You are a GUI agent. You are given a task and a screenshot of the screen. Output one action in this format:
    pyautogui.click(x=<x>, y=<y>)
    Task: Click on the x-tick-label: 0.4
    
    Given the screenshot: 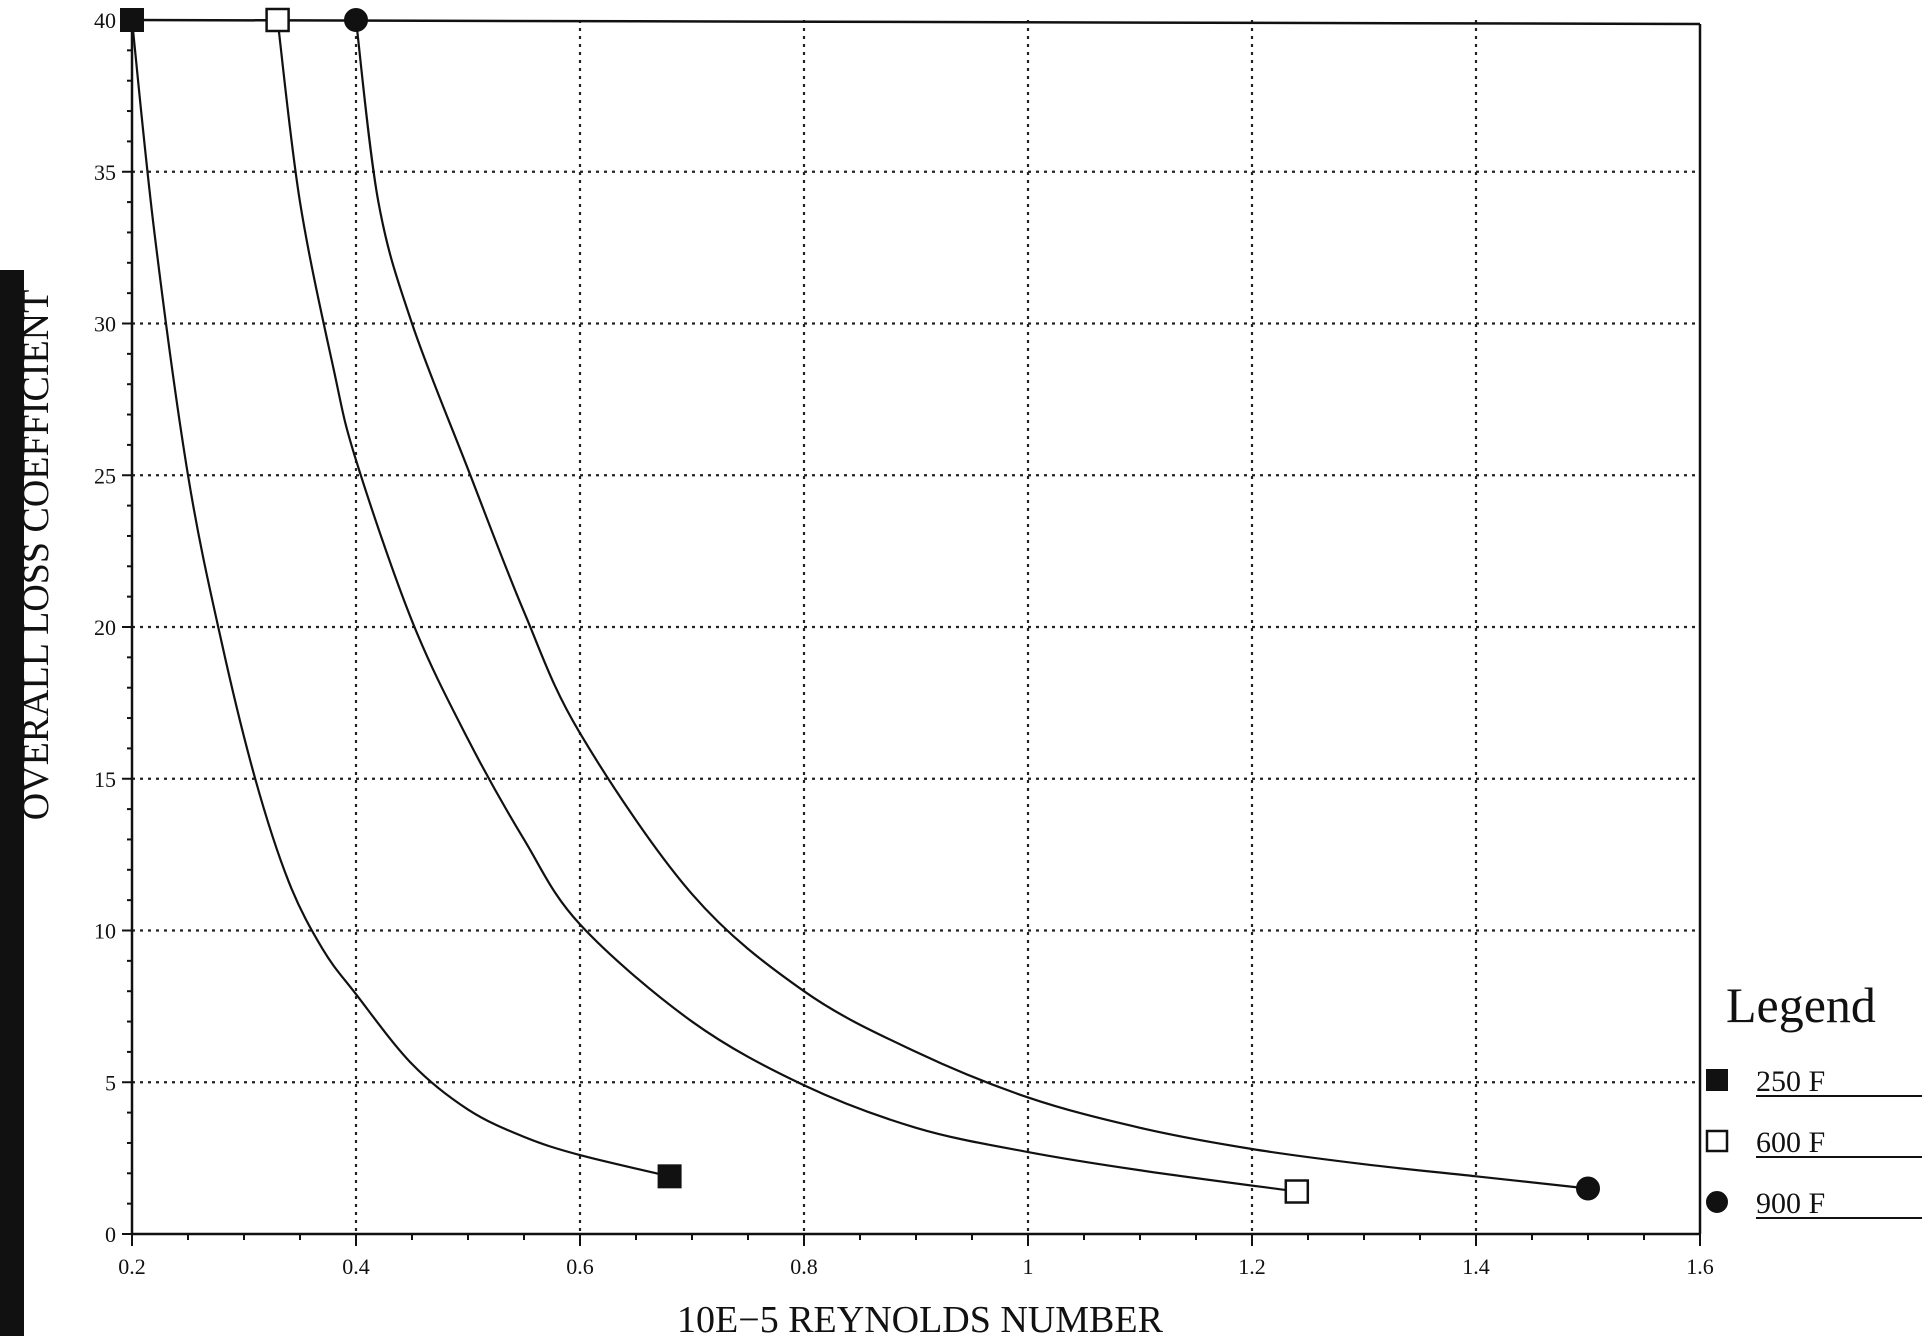 What is the action you would take?
    pyautogui.click(x=356, y=1266)
    